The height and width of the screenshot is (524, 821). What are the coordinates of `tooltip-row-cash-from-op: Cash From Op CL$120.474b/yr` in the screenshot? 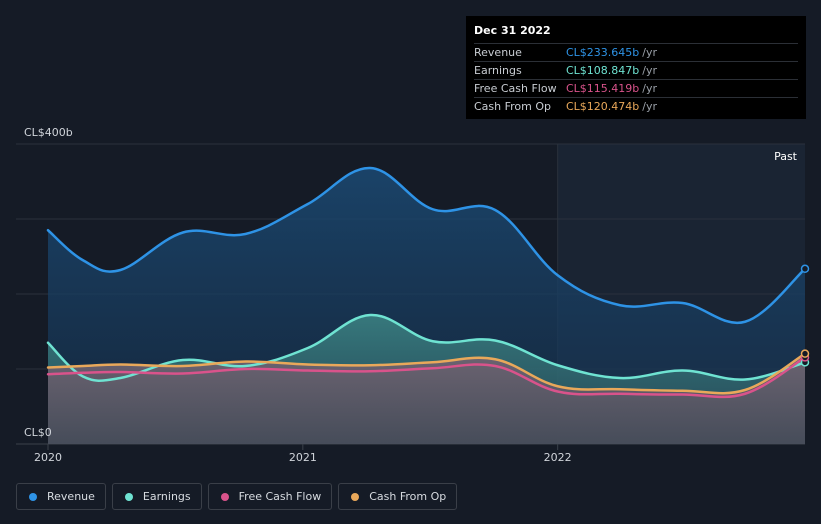 It's located at (636, 106).